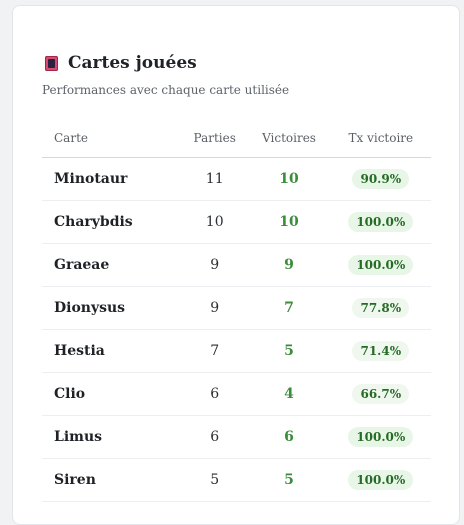 The height and width of the screenshot is (525, 464). I want to click on card-name: Dionysus, so click(112, 308).